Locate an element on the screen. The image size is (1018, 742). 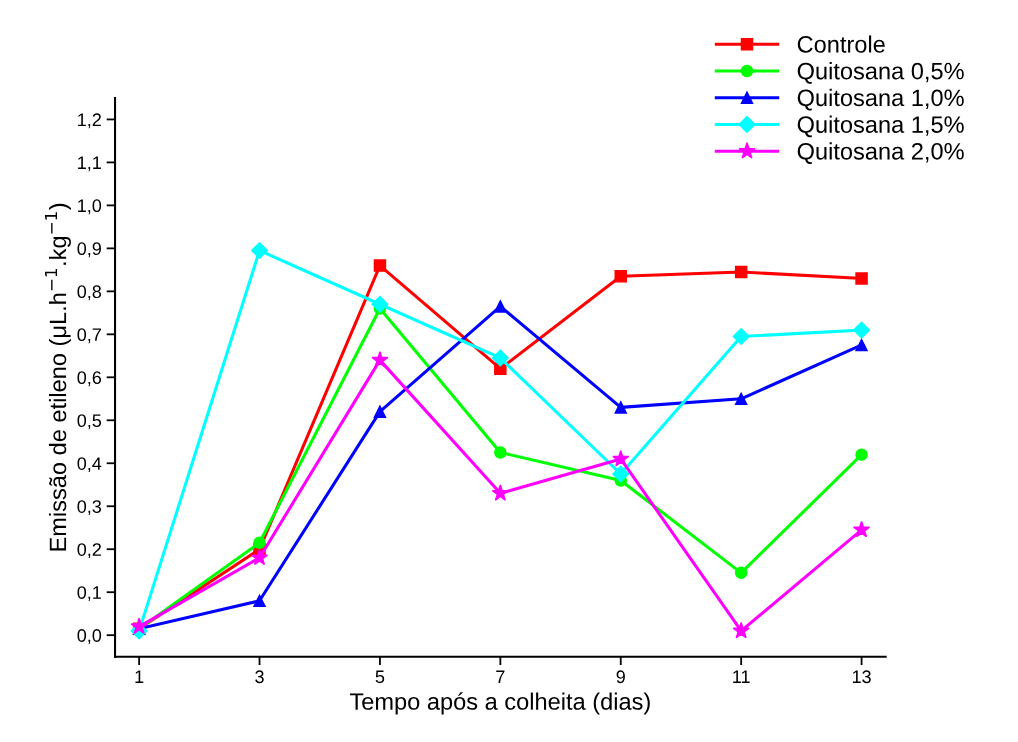
y-tick-label: 1,2 is located at coordinates (89, 121).